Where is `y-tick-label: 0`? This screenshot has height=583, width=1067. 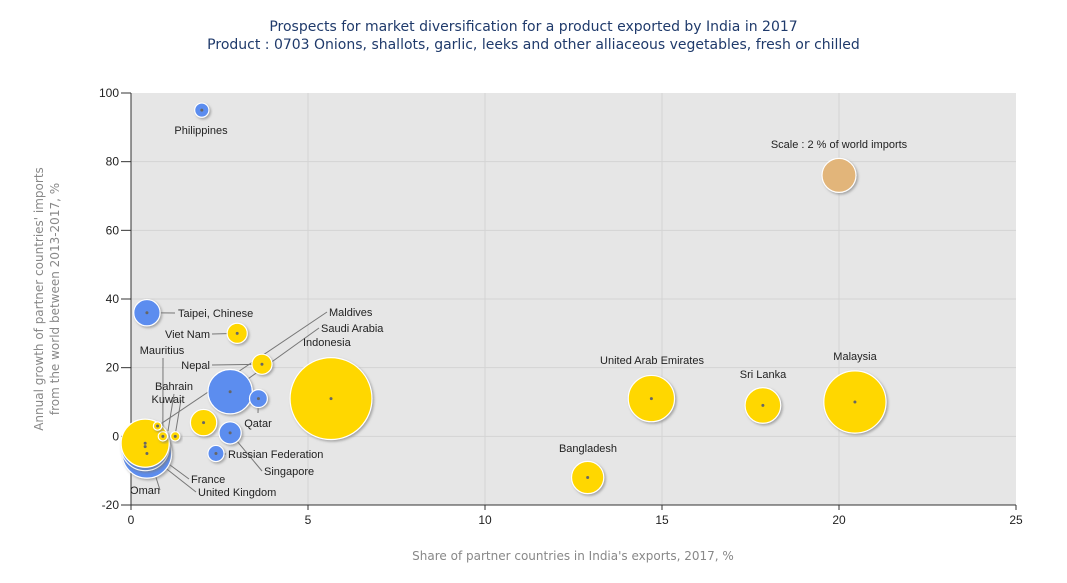
y-tick-label: 0 is located at coordinates (115, 436).